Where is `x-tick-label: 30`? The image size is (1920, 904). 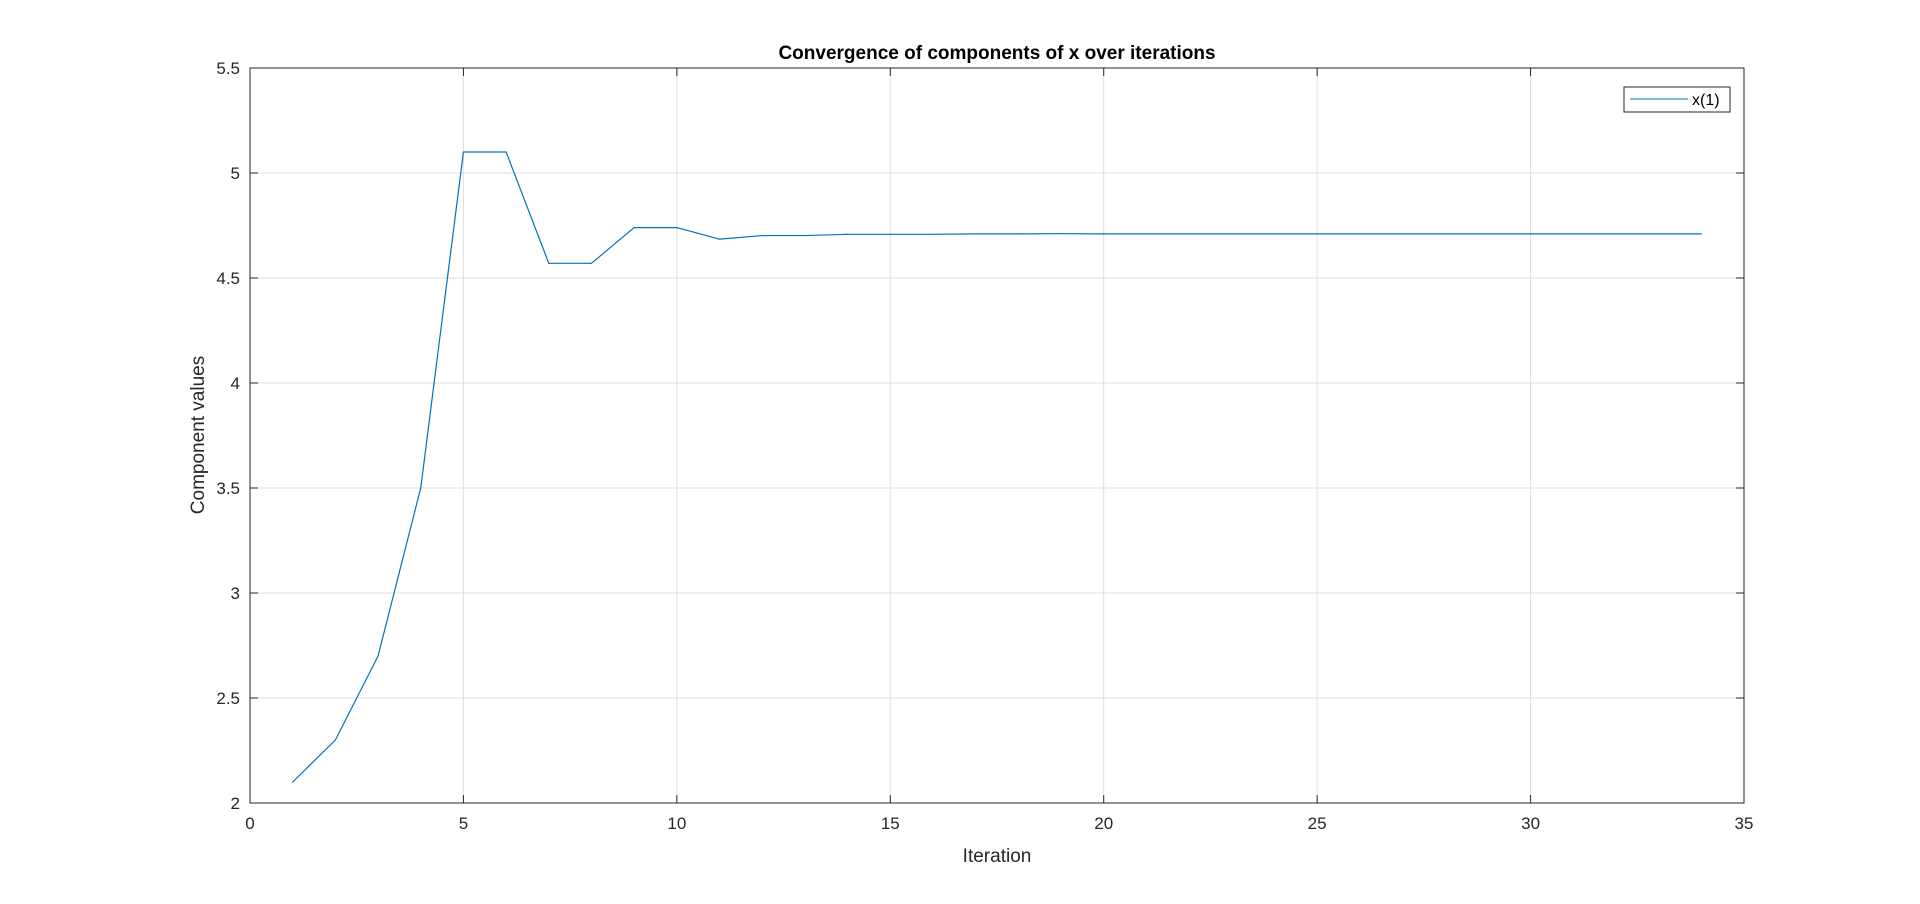 x-tick-label: 30 is located at coordinates (1530, 823).